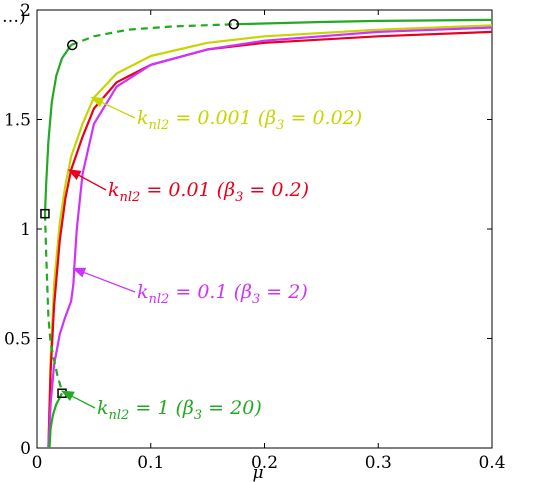  What do you see at coordinates (25, 11) in the screenshot?
I see `y-tick-label: 2` at bounding box center [25, 11].